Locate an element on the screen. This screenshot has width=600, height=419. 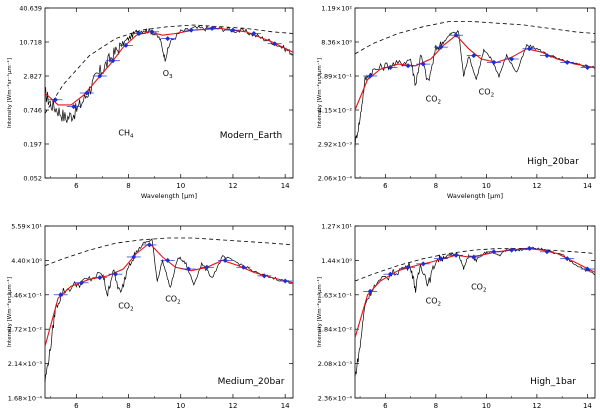
y-tick-label: 2.08×10⁻³ is located at coordinates (335, 364).